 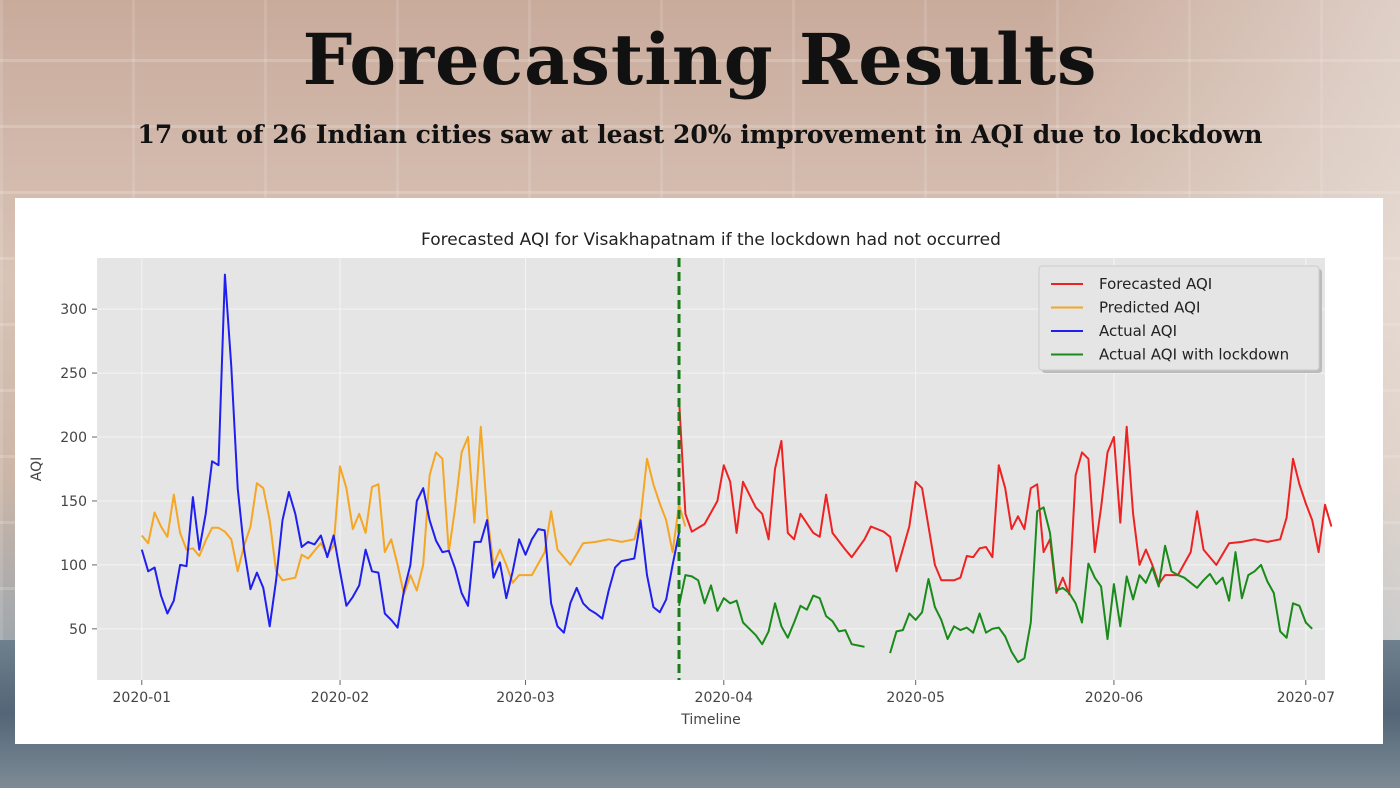 What do you see at coordinates (1005, 497) in the screenshot?
I see `series-line-forecasted-aqi` at bounding box center [1005, 497].